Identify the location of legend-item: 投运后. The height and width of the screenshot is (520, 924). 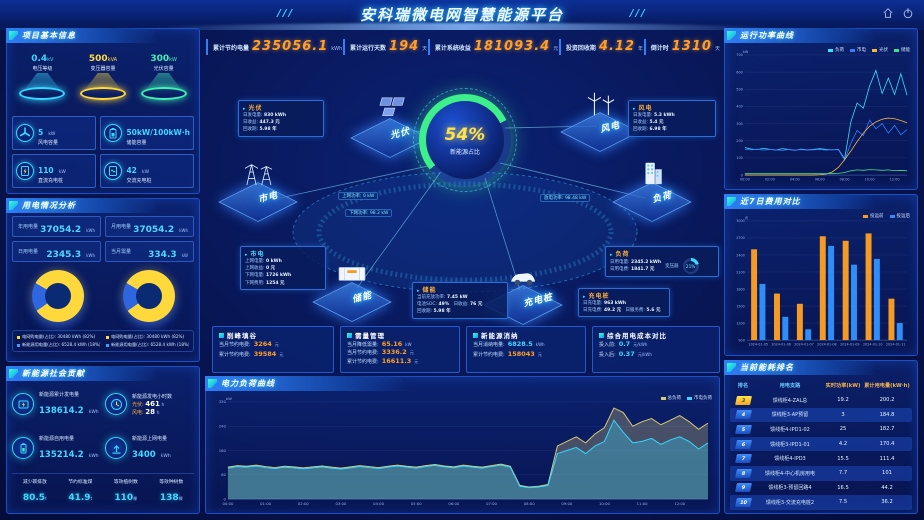
(899, 216).